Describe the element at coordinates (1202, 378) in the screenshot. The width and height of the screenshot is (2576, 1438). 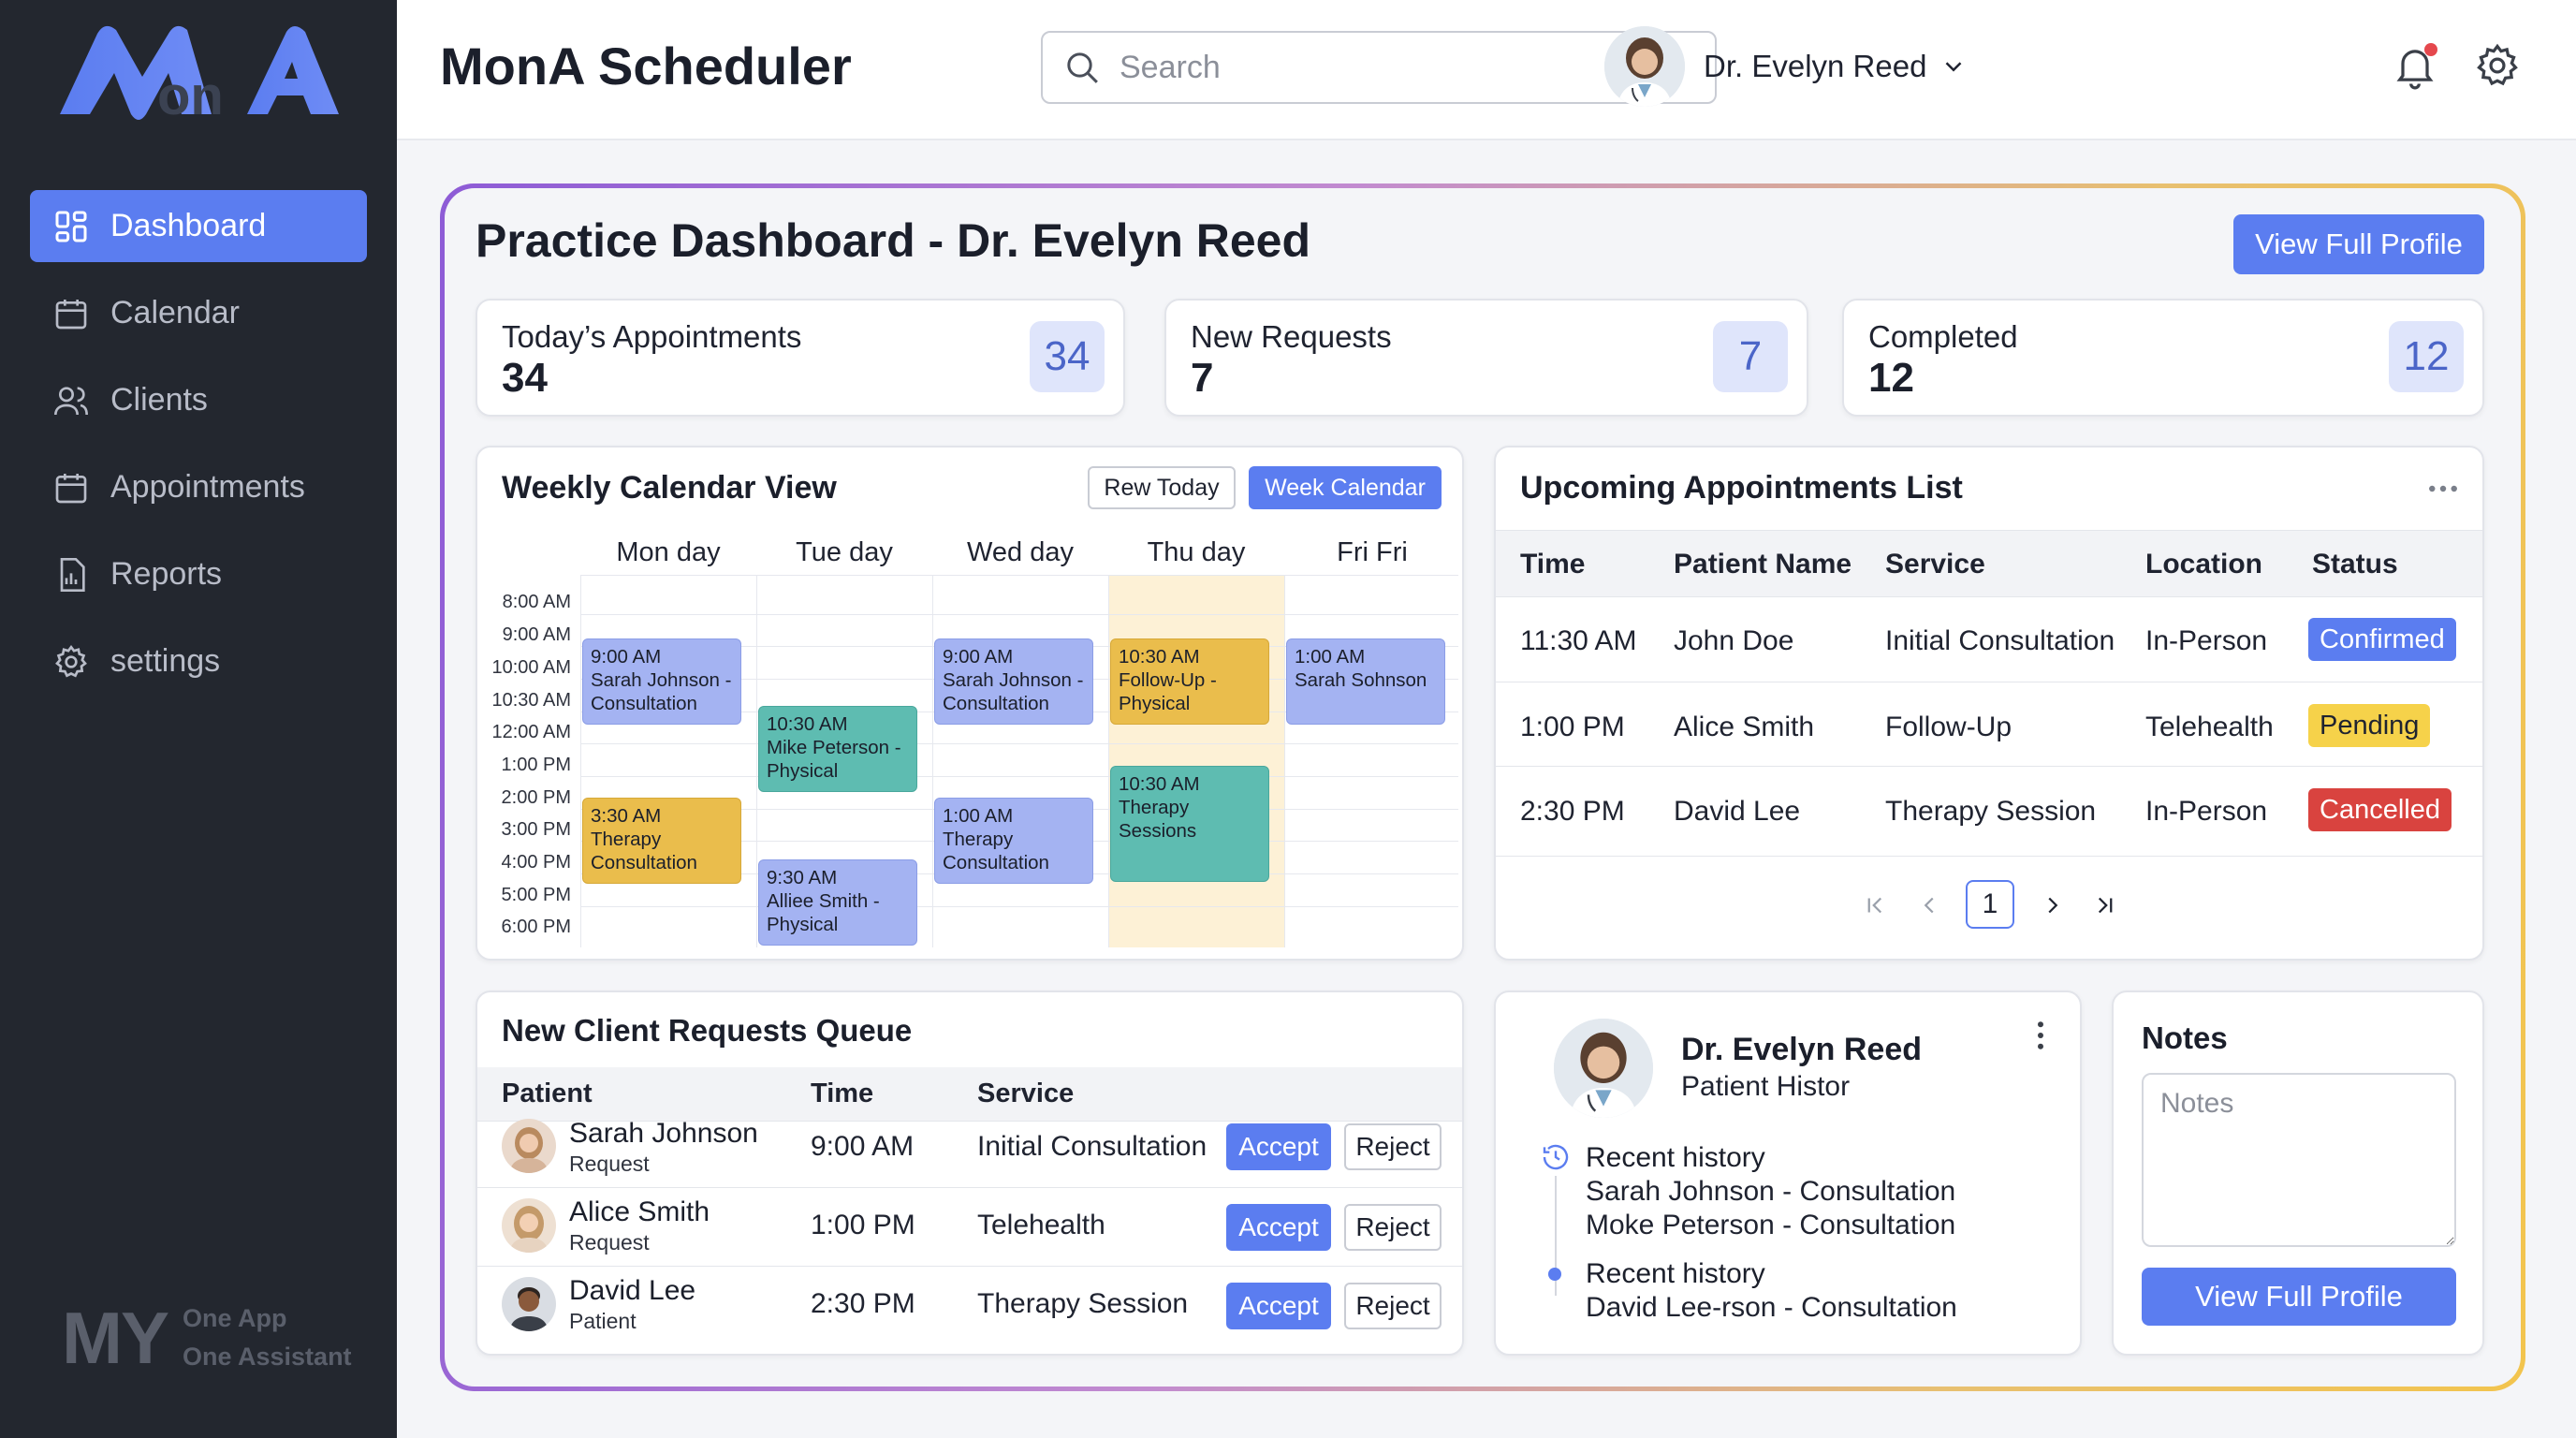
I see `stat-value: 7` at that location.